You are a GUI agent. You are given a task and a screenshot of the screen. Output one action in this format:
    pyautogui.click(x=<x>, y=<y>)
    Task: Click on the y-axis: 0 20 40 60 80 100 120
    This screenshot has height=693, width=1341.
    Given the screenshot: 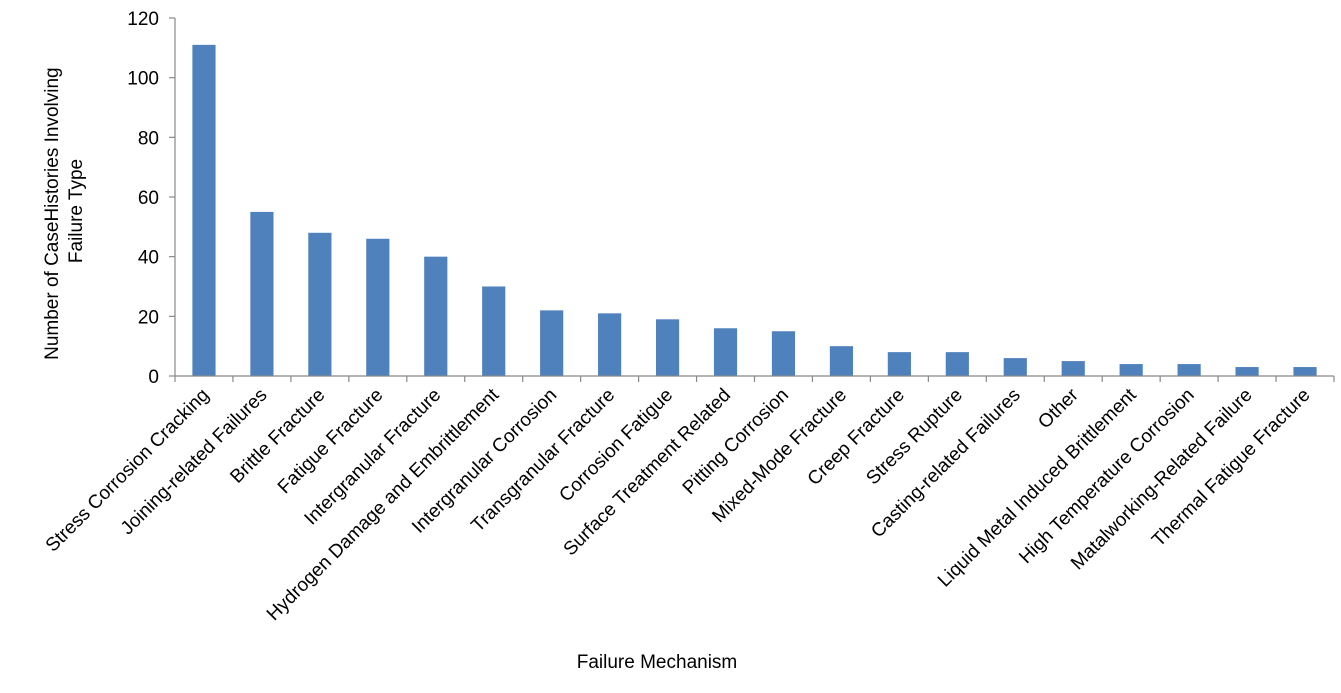 What is the action you would take?
    pyautogui.click(x=151, y=198)
    